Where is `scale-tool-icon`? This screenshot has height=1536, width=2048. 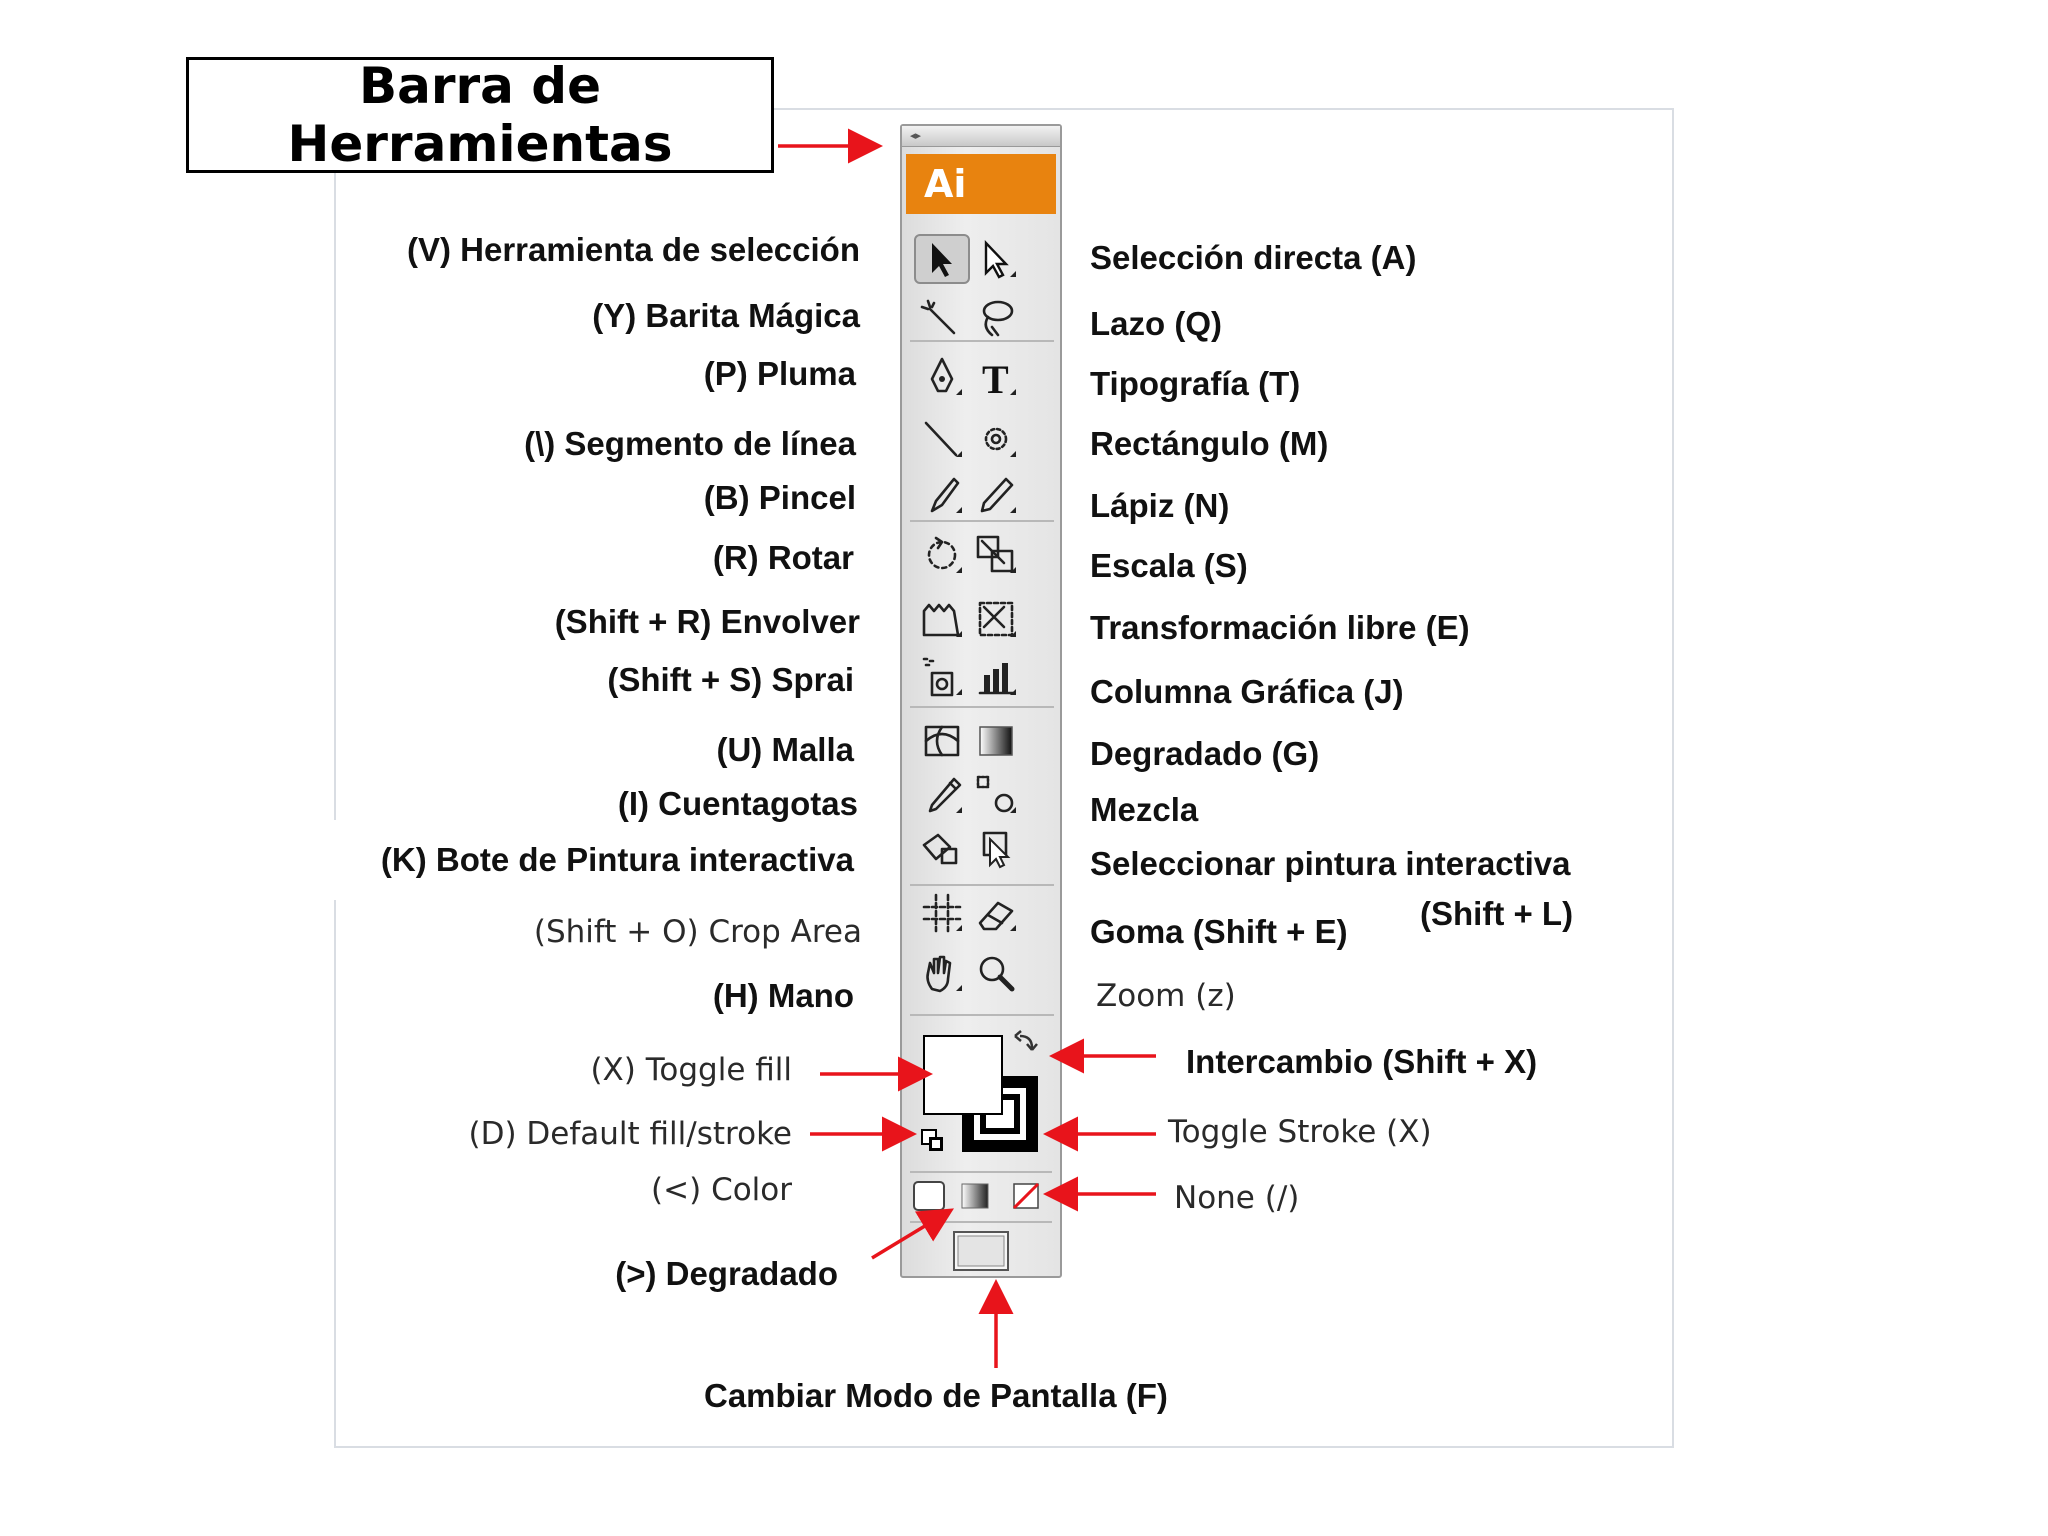 scale-tool-icon is located at coordinates (996, 555).